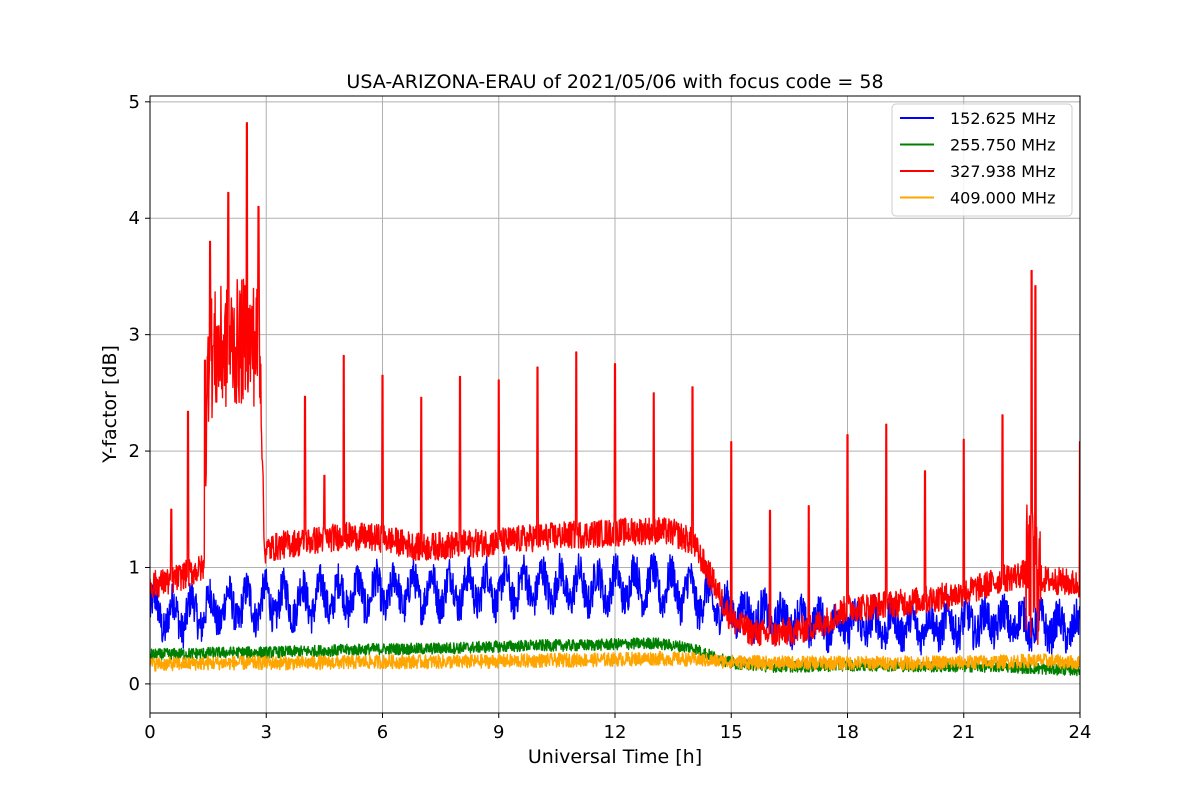 This screenshot has width=1200, height=800. Describe the element at coordinates (134, 451) in the screenshot. I see `y-tick-label: 2` at that location.